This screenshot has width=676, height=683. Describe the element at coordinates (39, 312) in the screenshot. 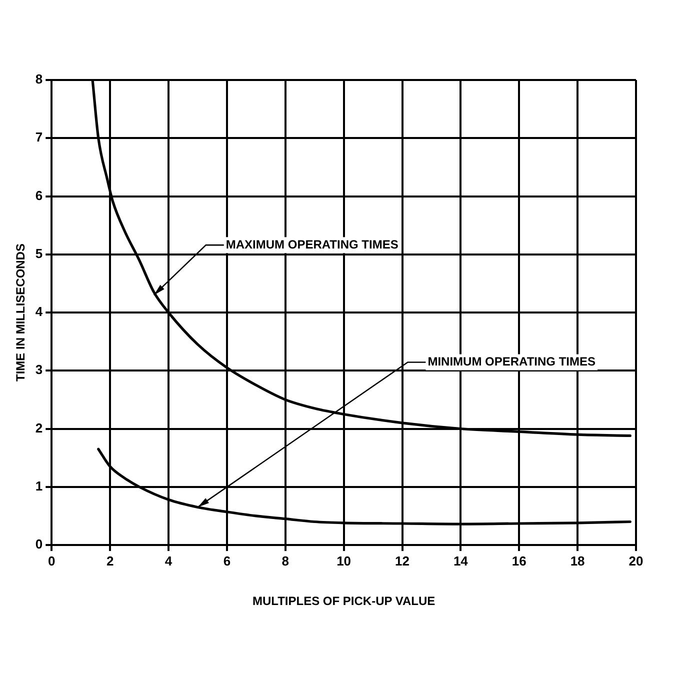

I see `y-tick-label: 4` at that location.